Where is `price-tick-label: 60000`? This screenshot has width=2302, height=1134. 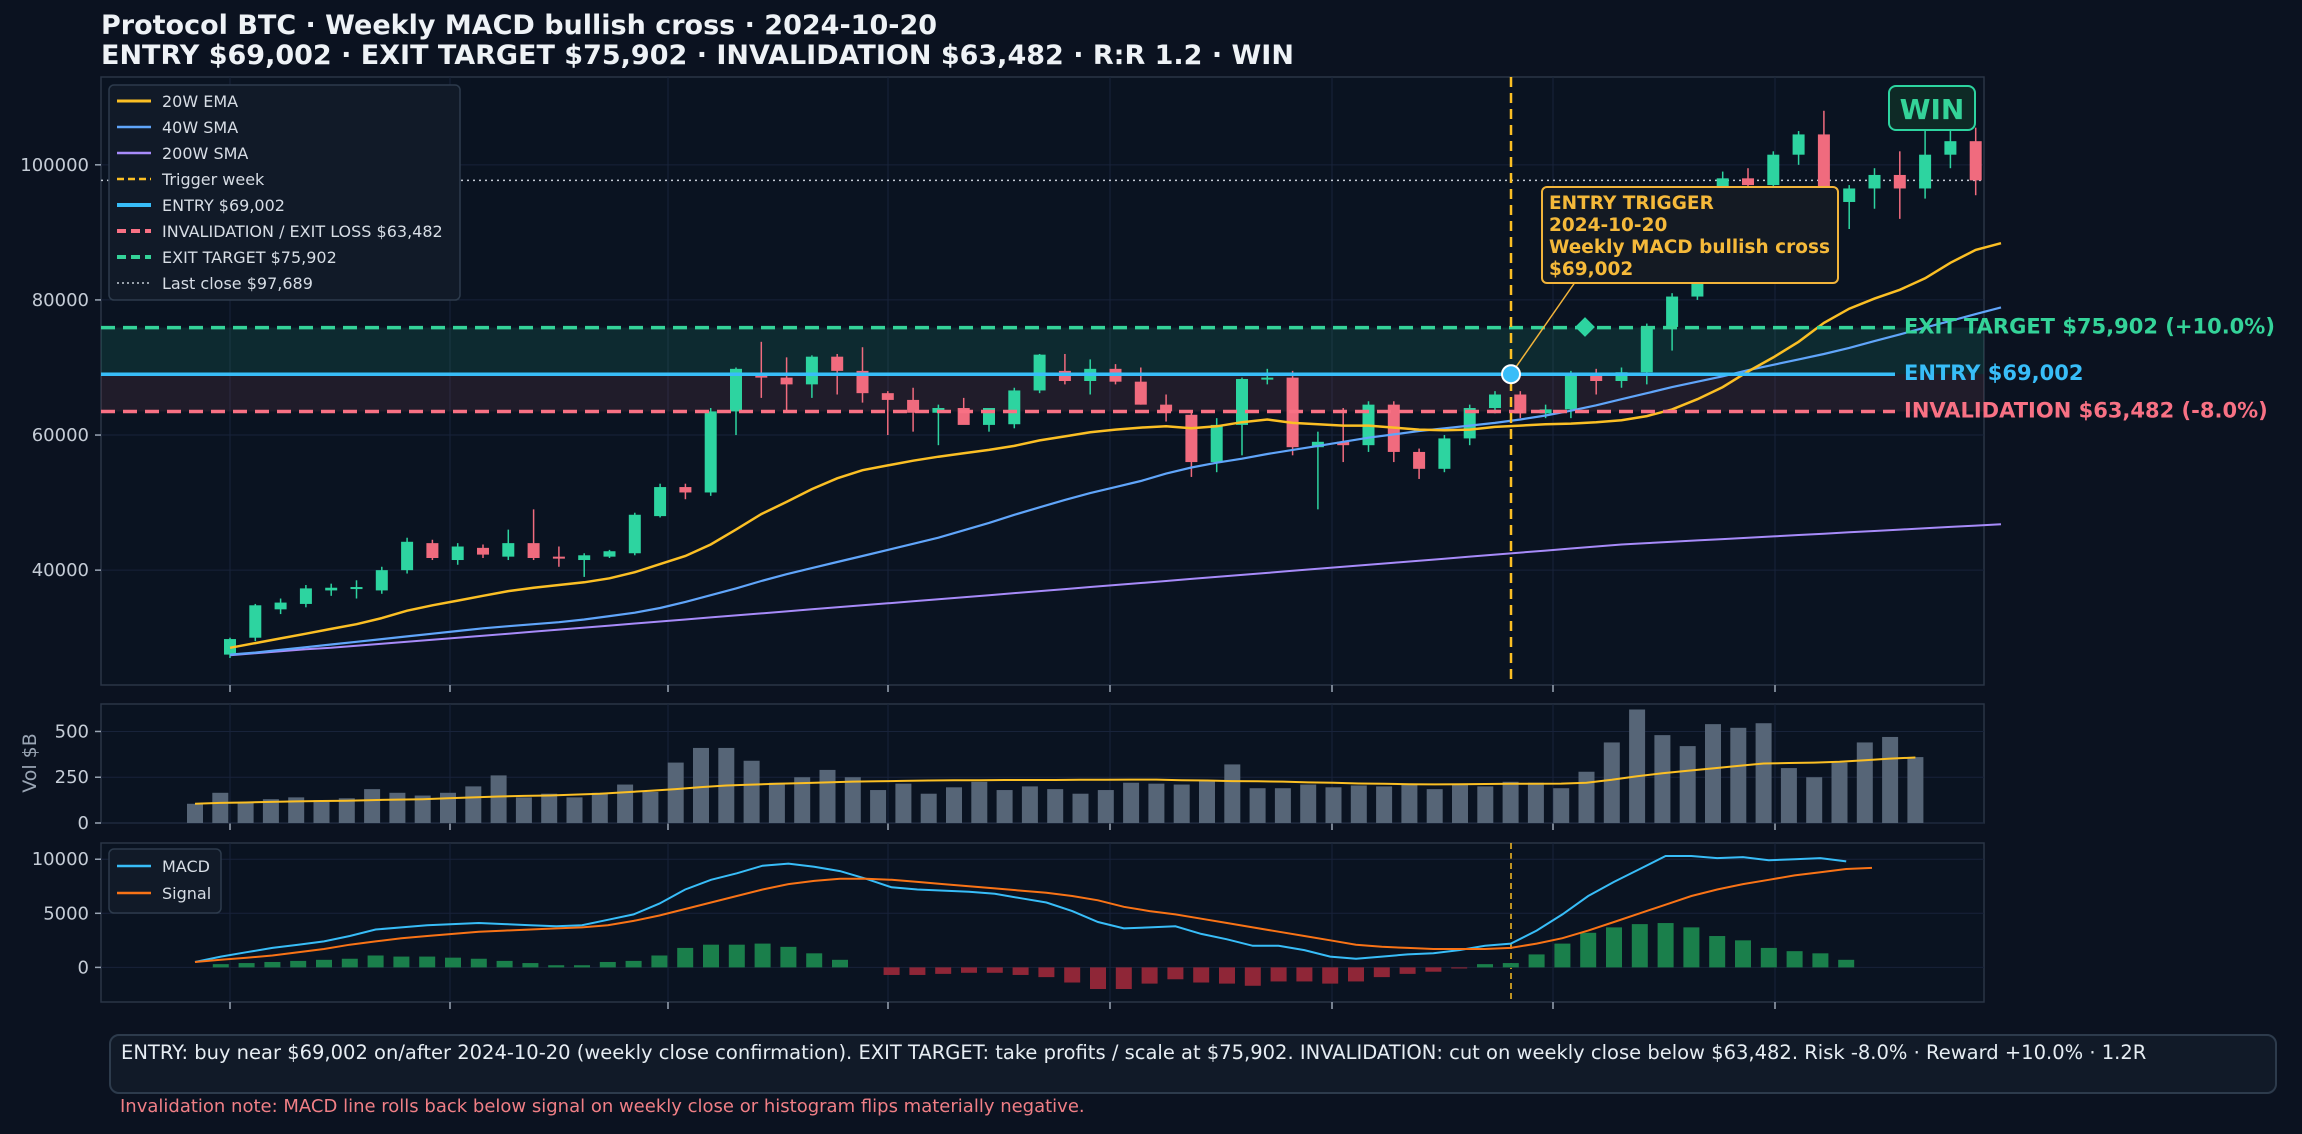 price-tick-label: 60000 is located at coordinates (60, 435).